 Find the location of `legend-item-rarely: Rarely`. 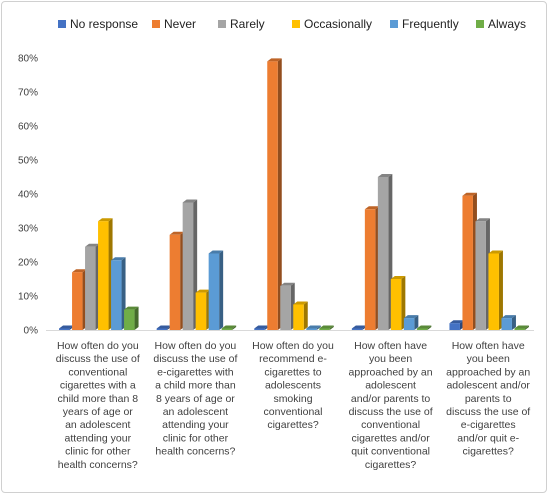

legend-item-rarely: Rarely is located at coordinates (241, 24).